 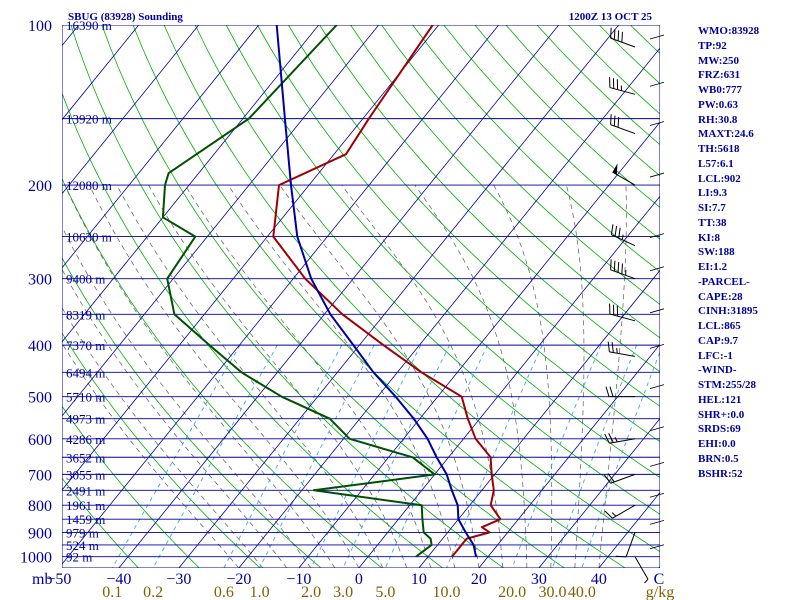 I want to click on temperature-tick-label: −30, so click(x=178, y=579).